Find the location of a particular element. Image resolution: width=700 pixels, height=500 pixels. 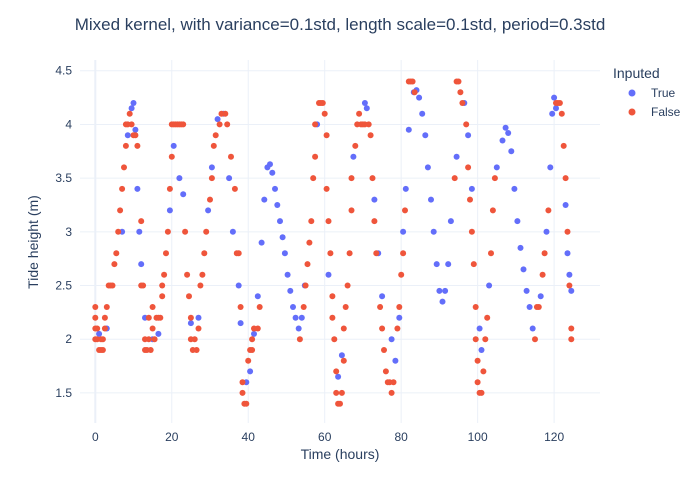

legend-item-true: True is located at coordinates (652, 93).